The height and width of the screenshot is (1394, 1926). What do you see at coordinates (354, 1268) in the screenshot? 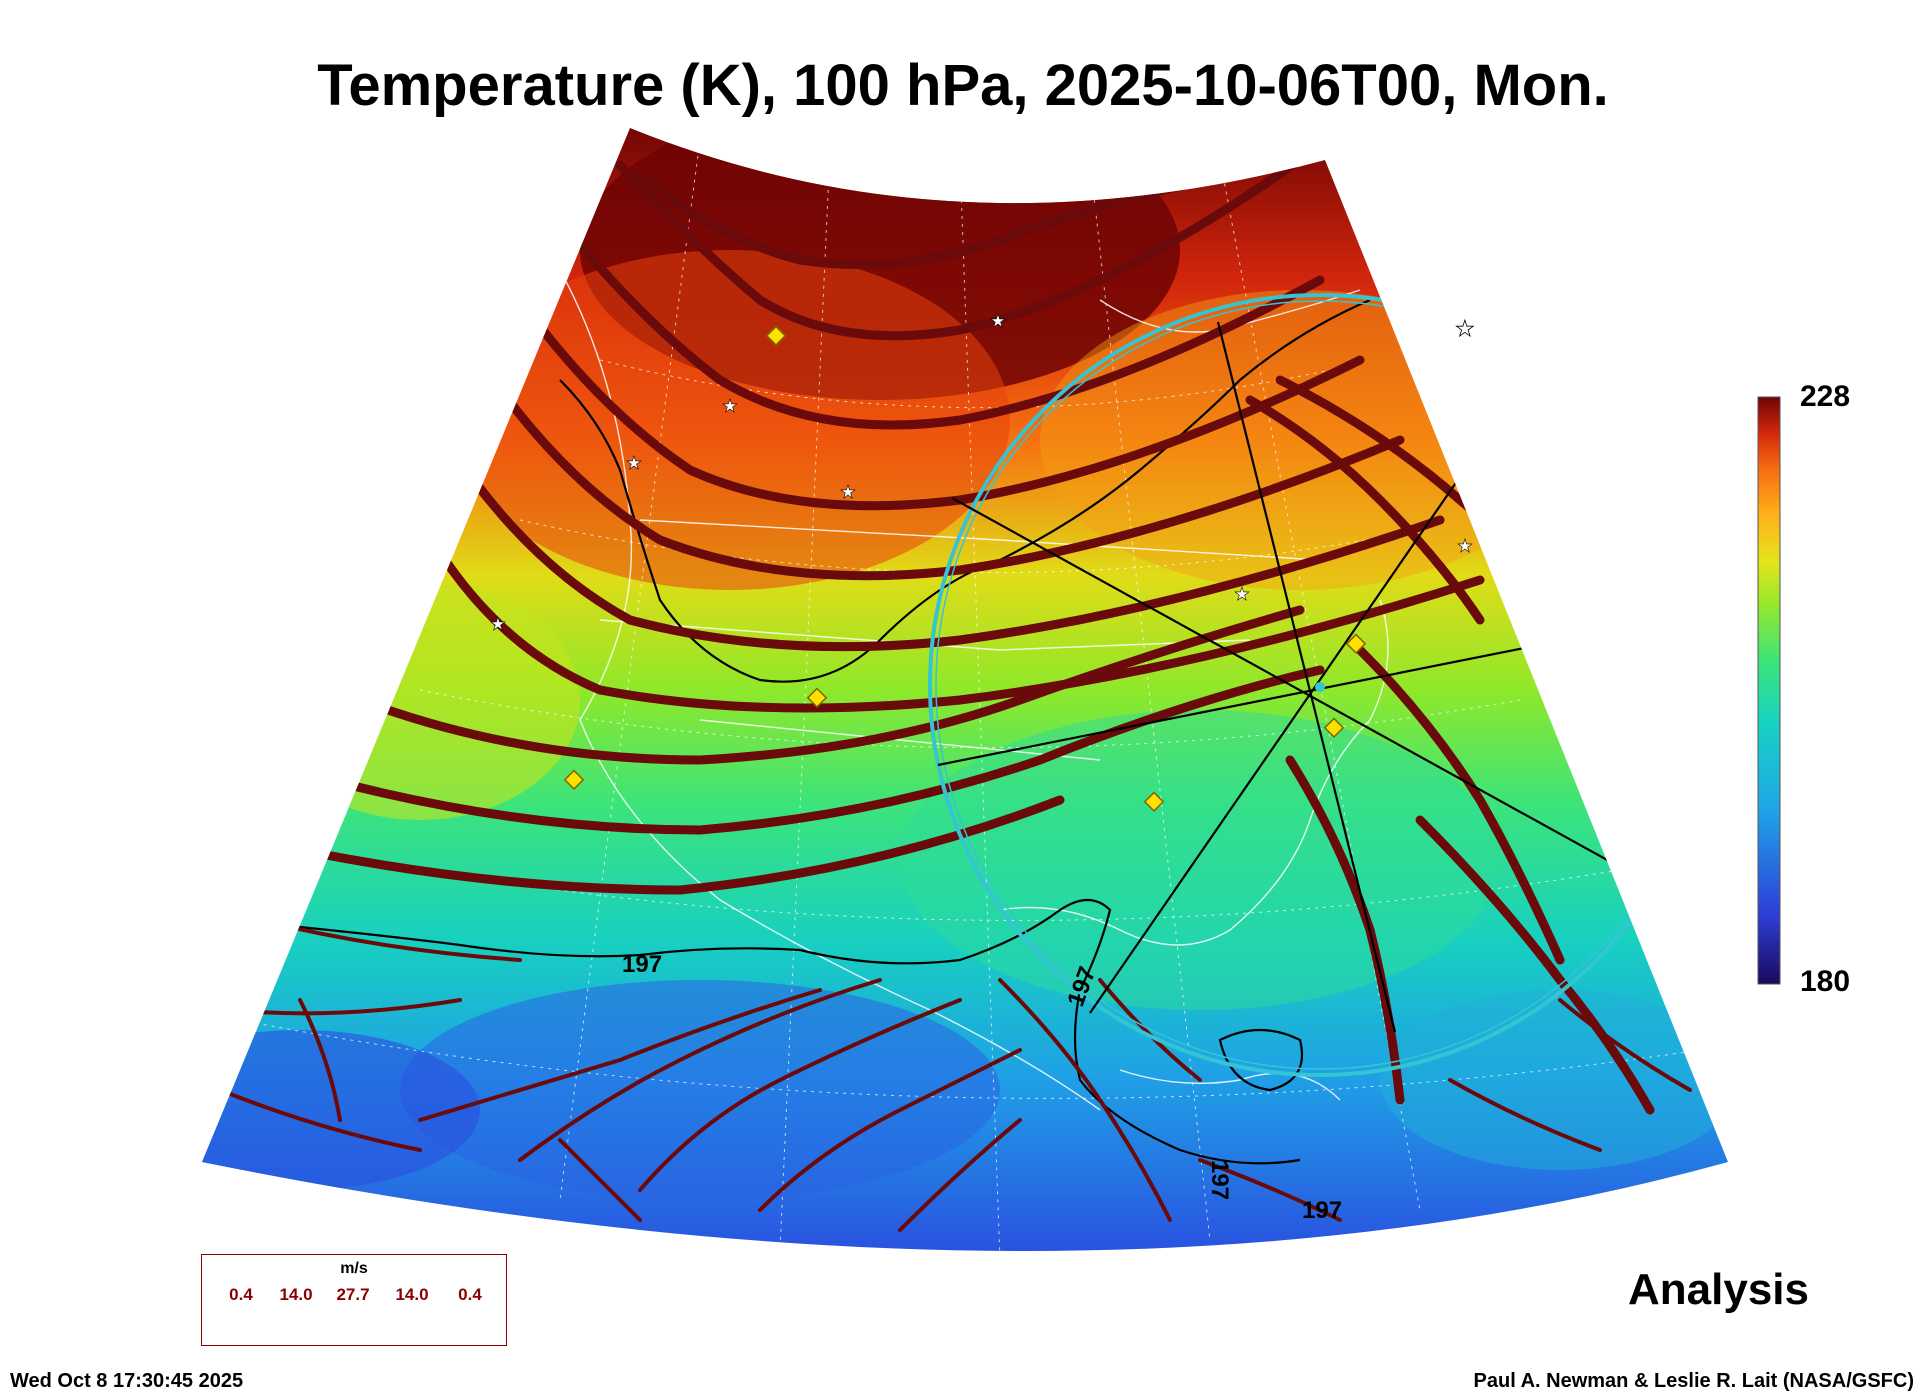
I see `wind-legend-unit: m/s` at bounding box center [354, 1268].